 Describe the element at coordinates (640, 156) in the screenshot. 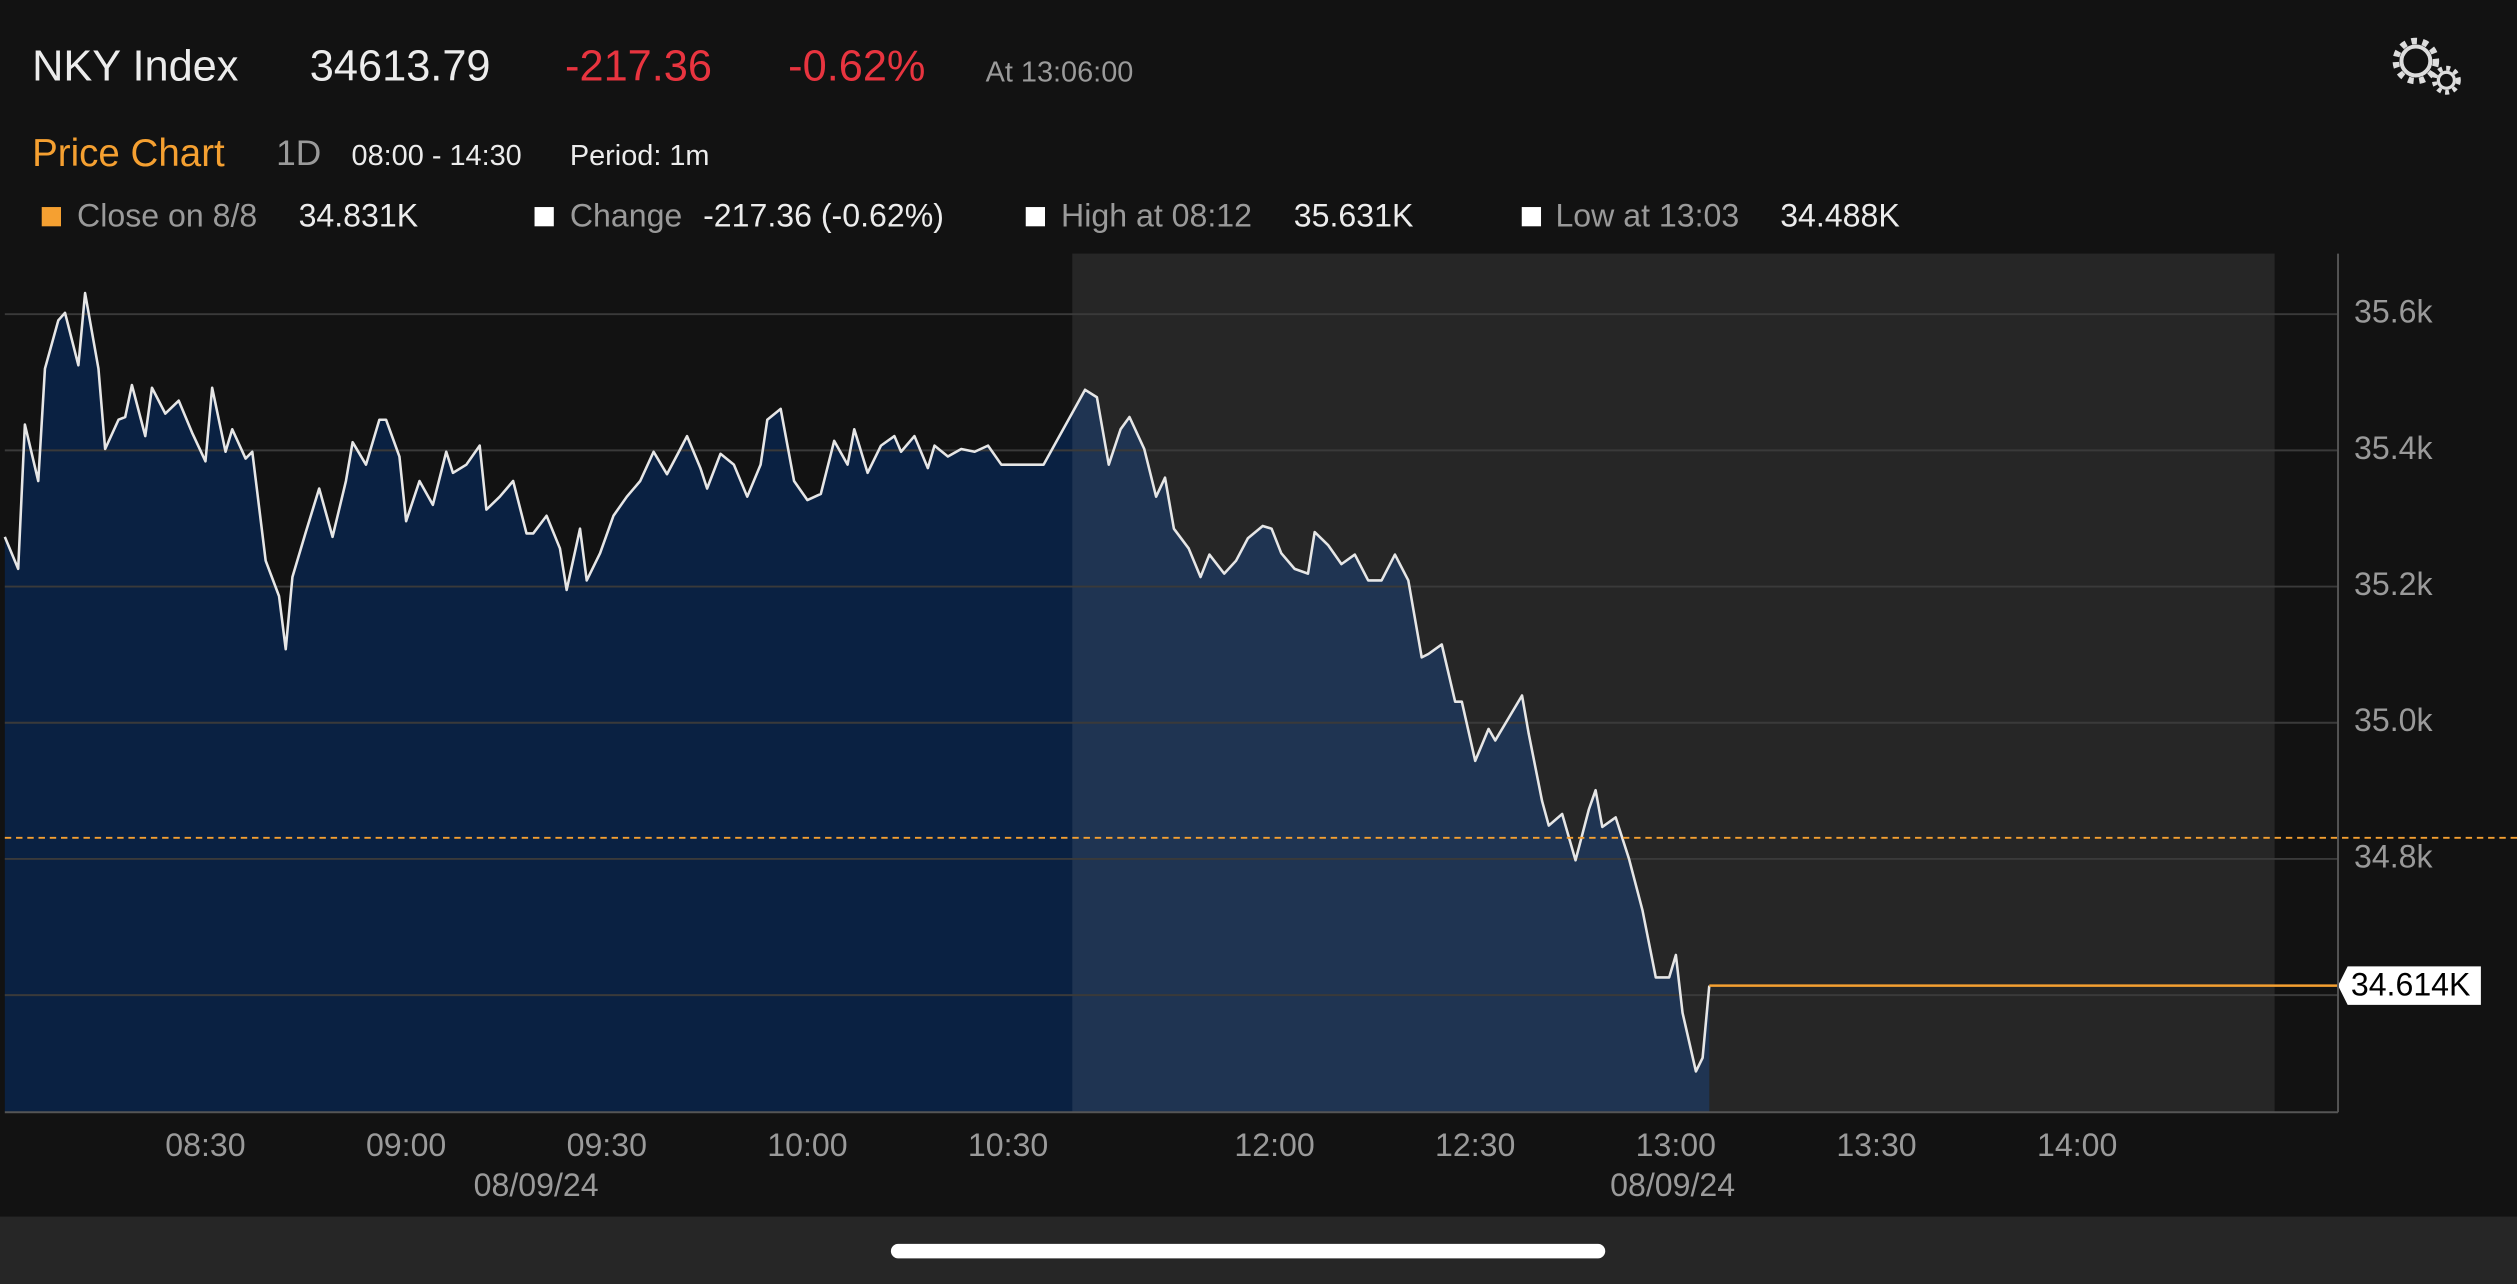

I see `period: Period: 1m` at that location.